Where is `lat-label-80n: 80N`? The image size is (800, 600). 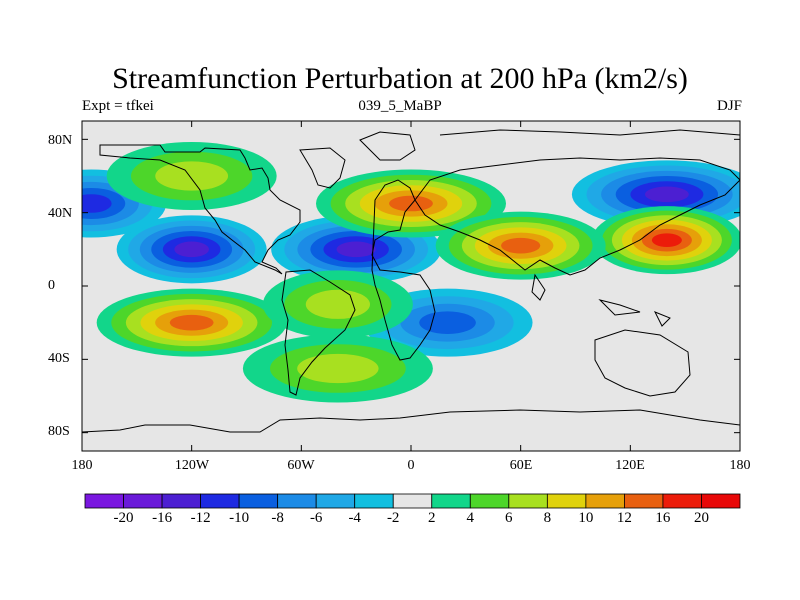 lat-label-80n: 80N is located at coordinates (60, 140).